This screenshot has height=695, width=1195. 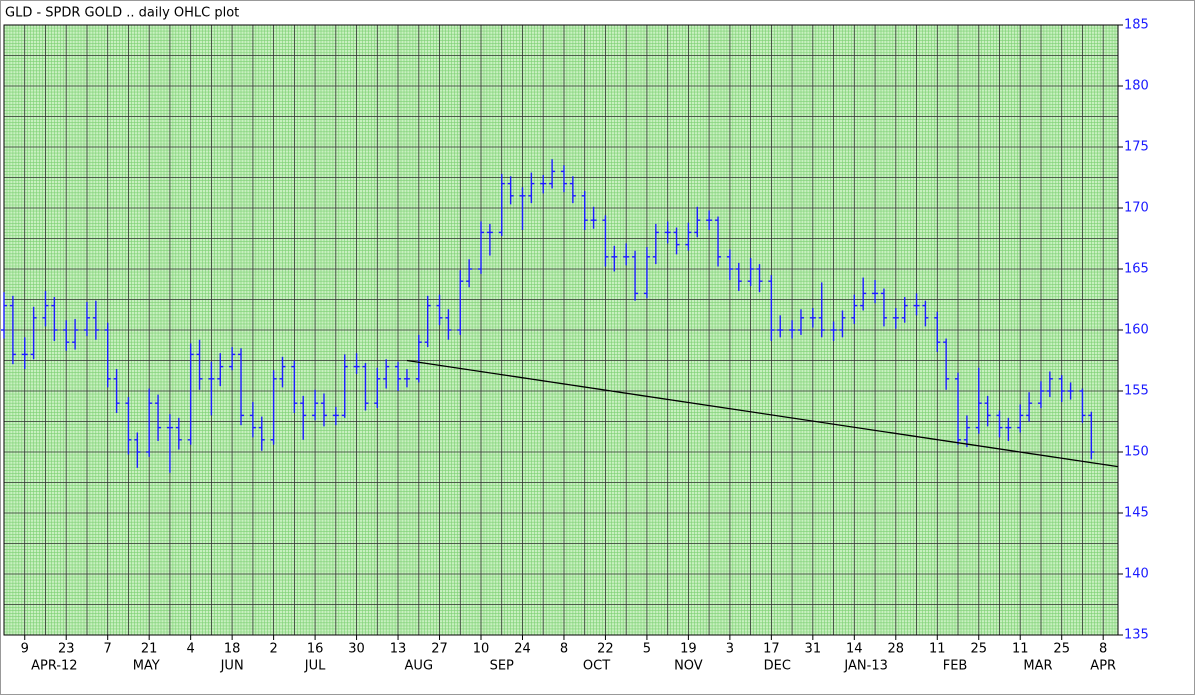 I want to click on x-tick-label: 18, so click(x=232, y=649).